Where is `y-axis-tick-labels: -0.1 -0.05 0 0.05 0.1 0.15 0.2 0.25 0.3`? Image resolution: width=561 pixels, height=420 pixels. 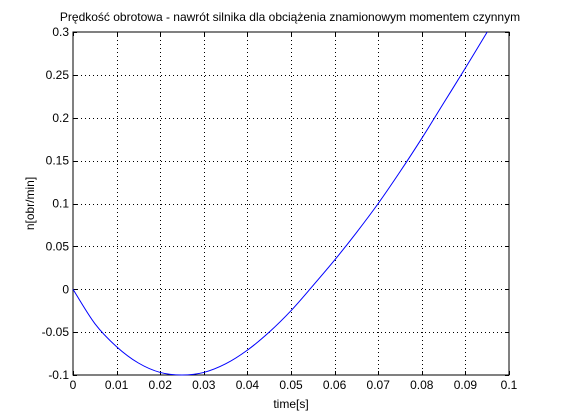 y-axis-tick-labels: -0.1 -0.05 0 0.05 0.1 0.15 0.2 0.25 0.3 is located at coordinates (56, 203).